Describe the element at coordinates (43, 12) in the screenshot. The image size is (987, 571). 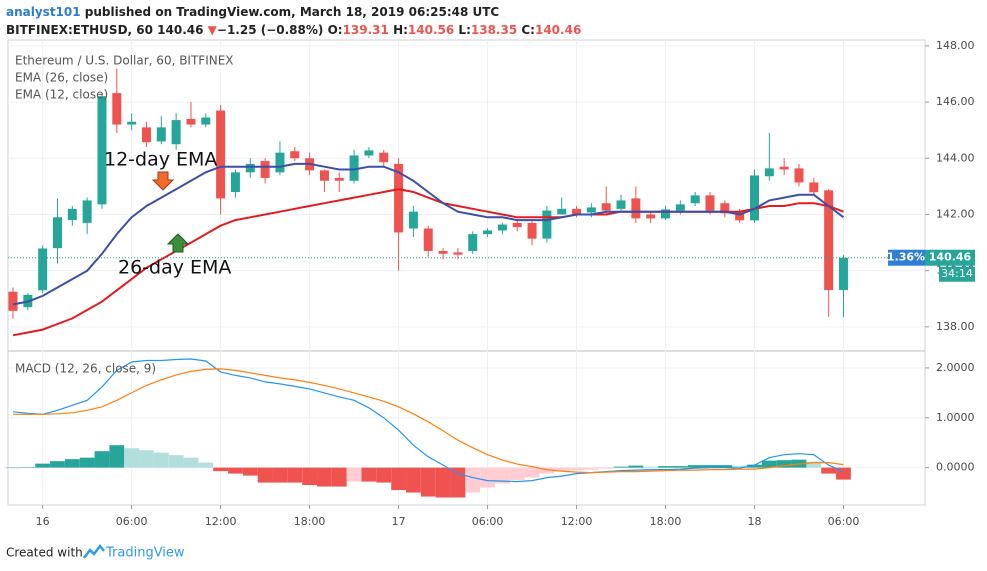
I see `author: analyst101` at that location.